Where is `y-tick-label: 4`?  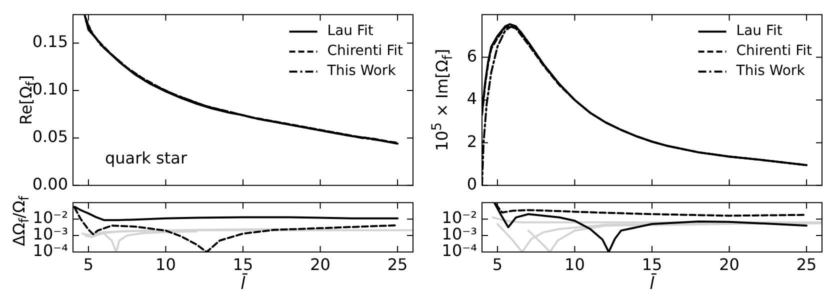 y-tick-label: 4 is located at coordinates (471, 98).